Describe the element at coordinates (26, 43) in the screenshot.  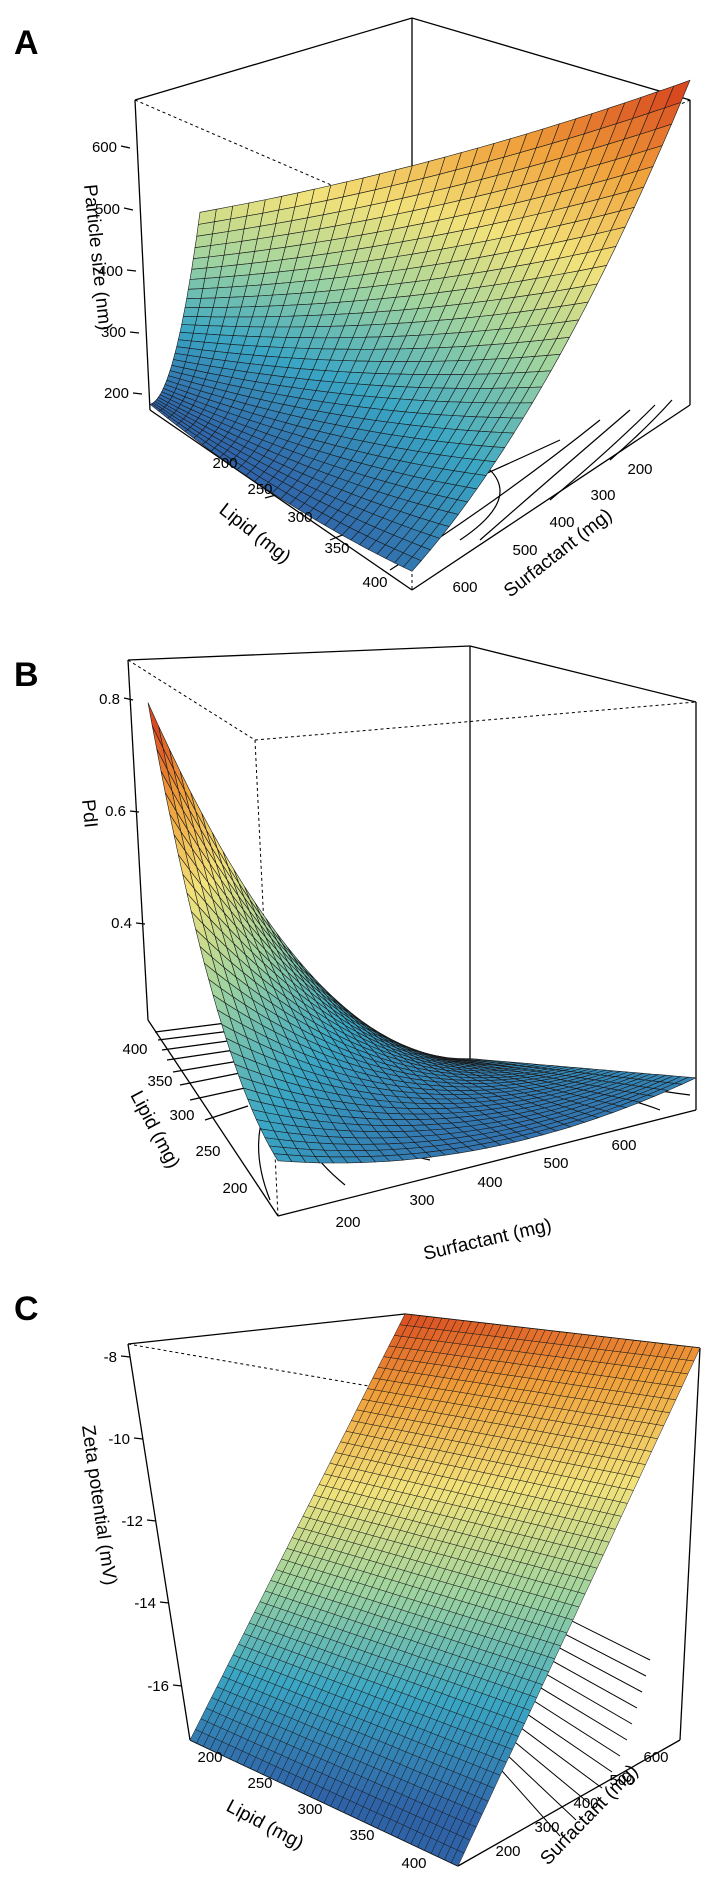
I see `panel-letter-a: A` at that location.